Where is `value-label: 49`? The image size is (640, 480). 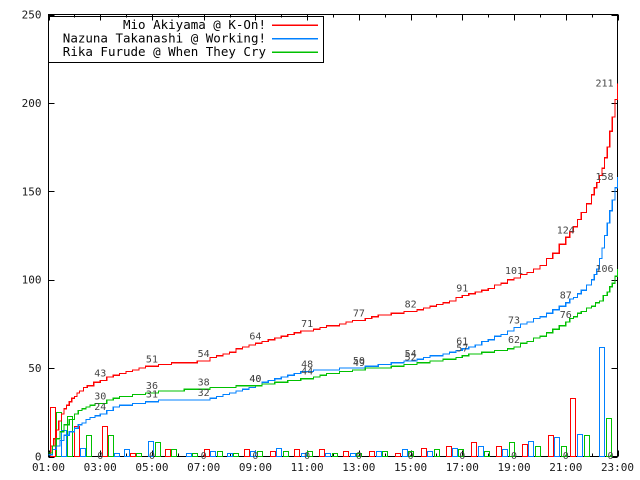 value-label: 49 is located at coordinates (359, 363).